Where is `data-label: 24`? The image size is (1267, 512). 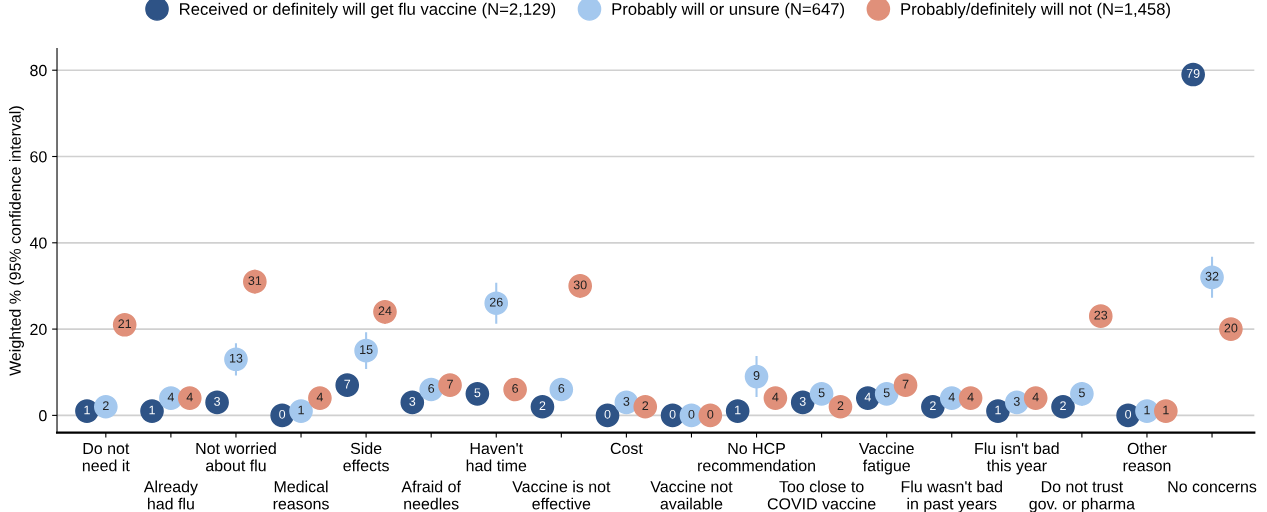 data-label: 24 is located at coordinates (385, 311).